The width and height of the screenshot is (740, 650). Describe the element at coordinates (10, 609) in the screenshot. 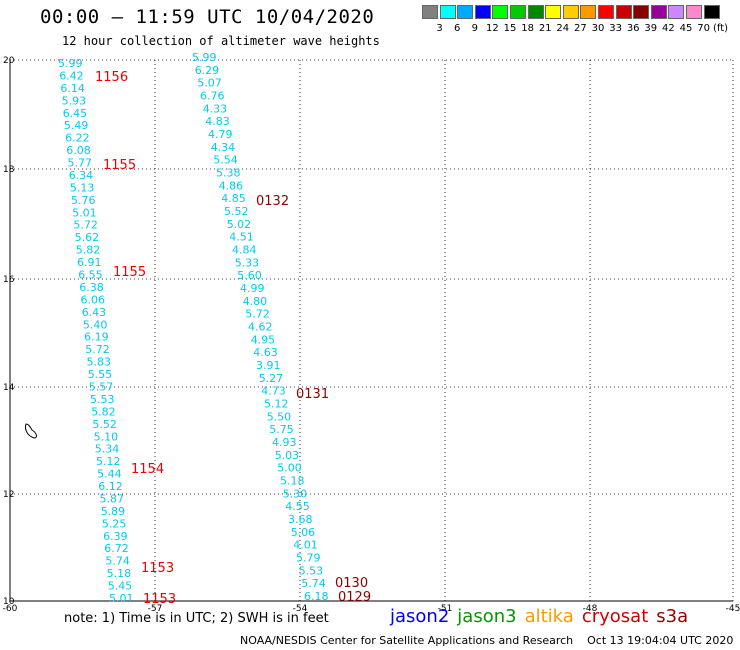

I see `lon-tick-label: -60` at that location.